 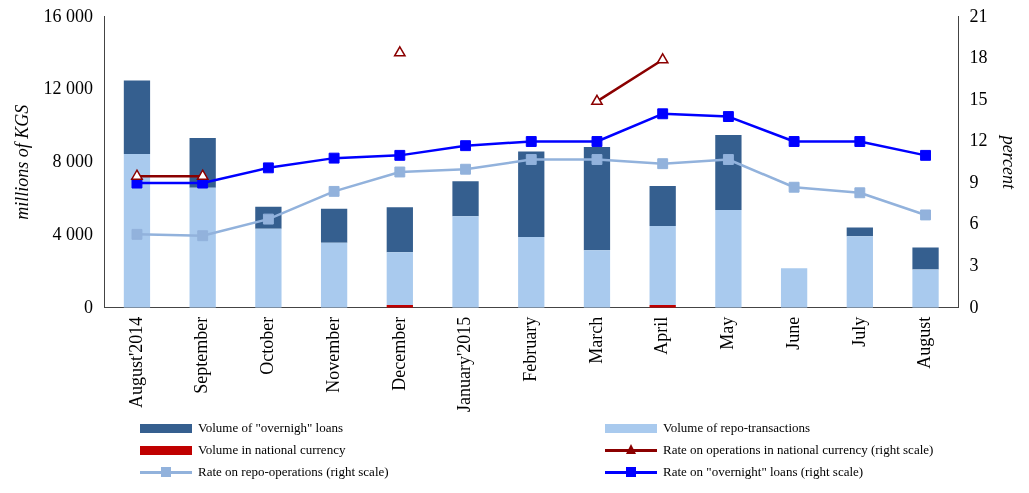 What do you see at coordinates (974, 306) in the screenshot?
I see `y2-tick-label: 0` at bounding box center [974, 306].